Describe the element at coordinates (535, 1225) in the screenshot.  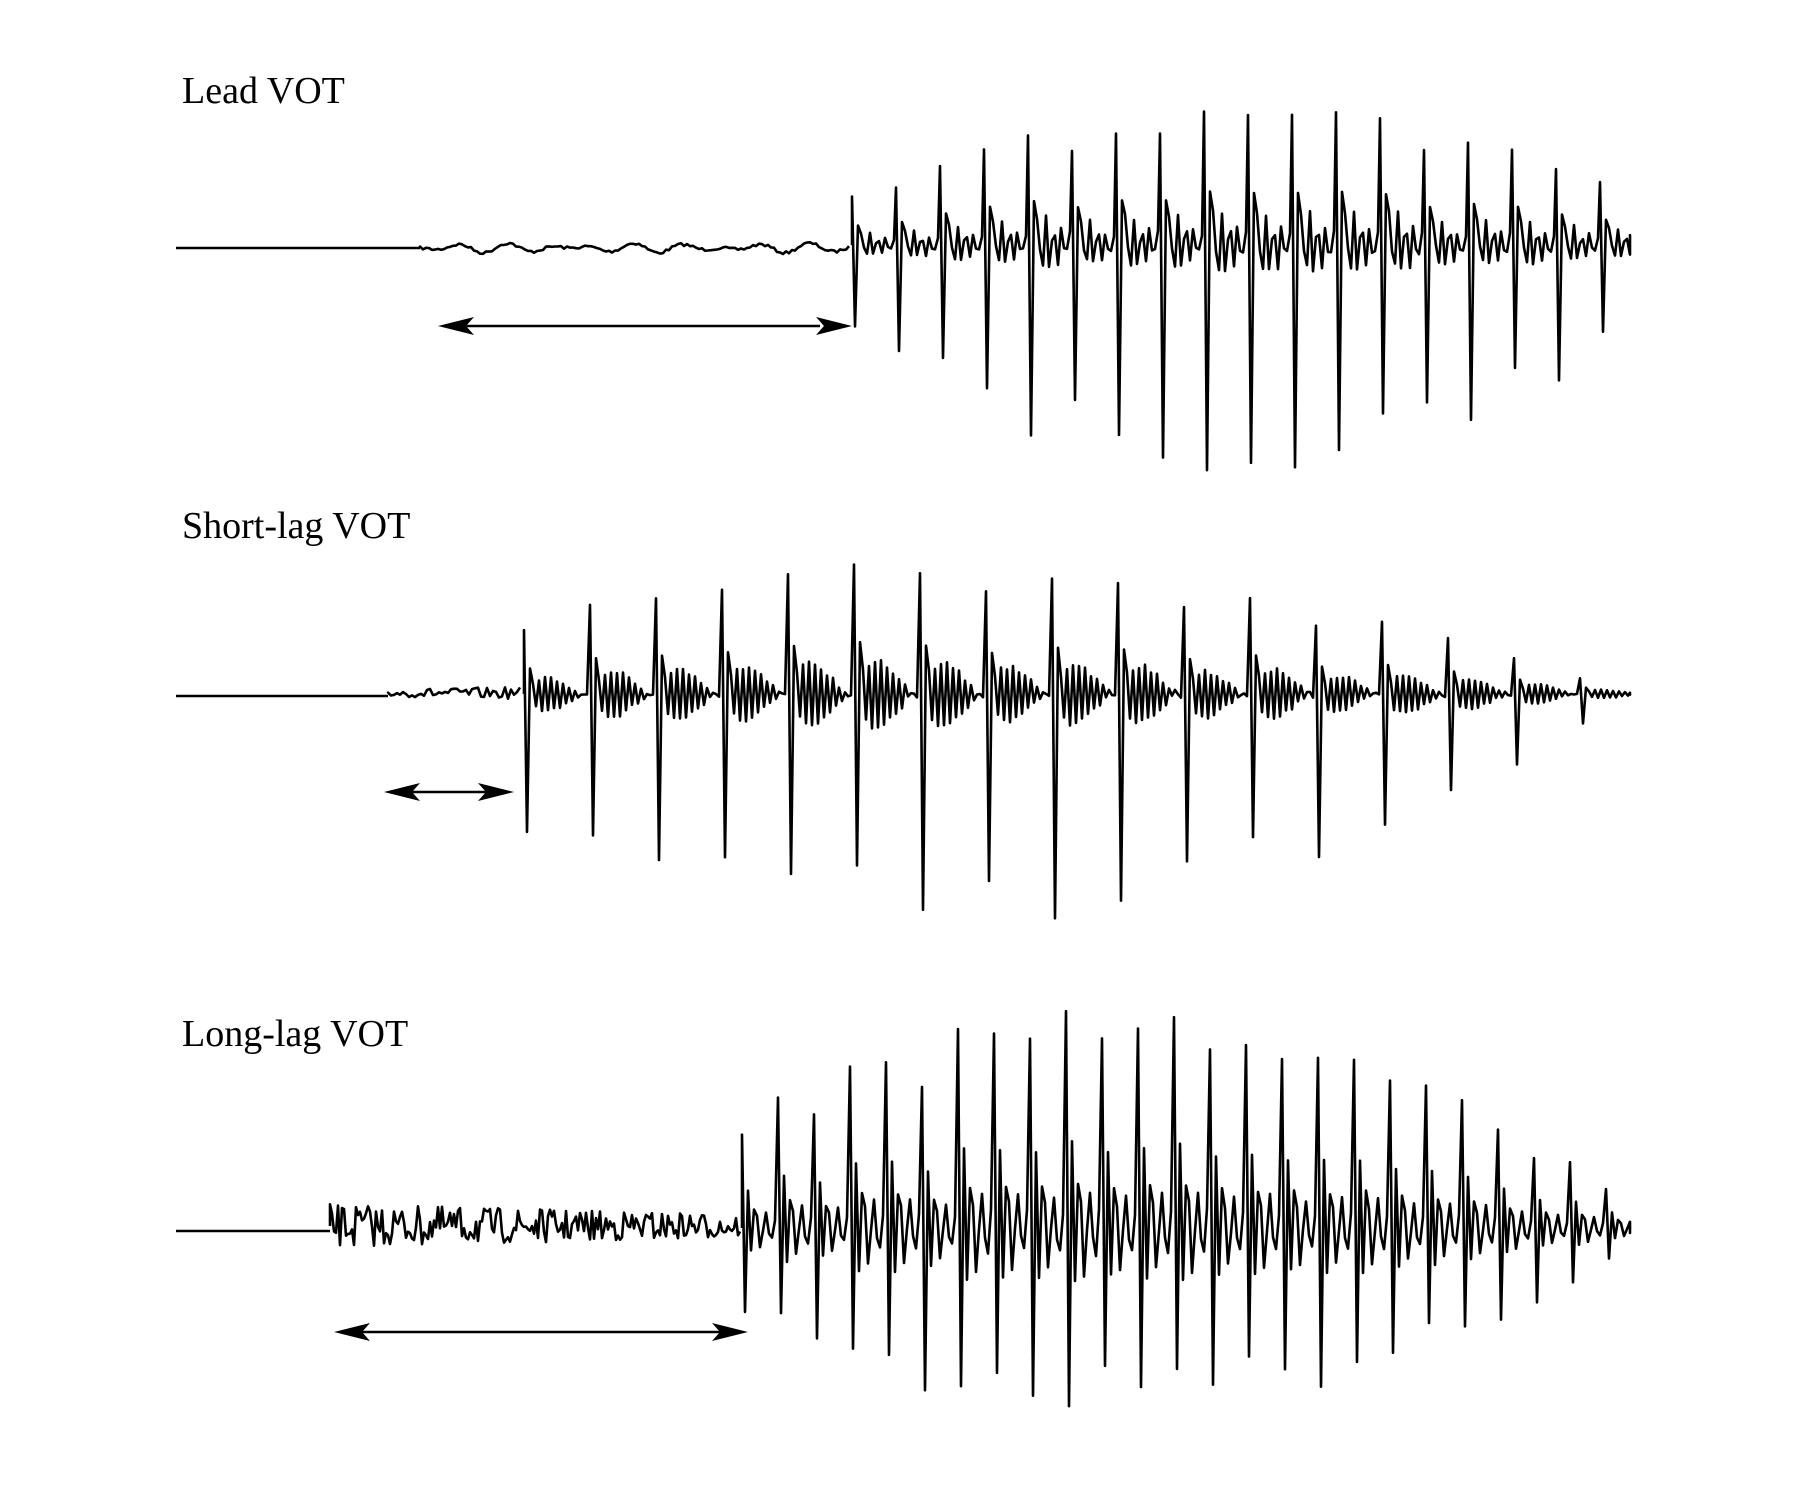
I see `aspiration-noise-waveform` at that location.